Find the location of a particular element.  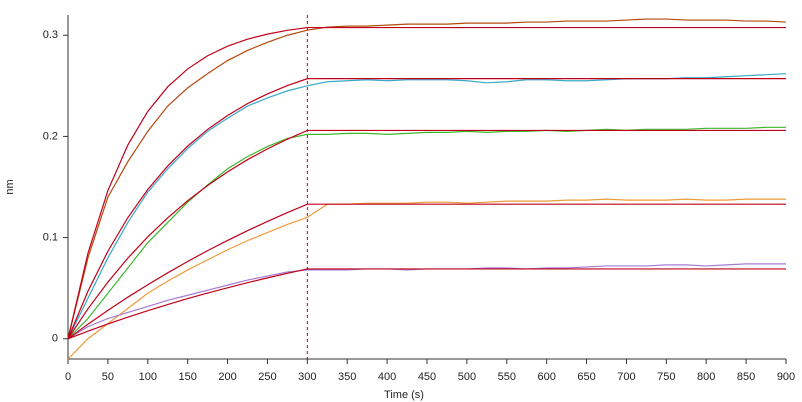

y-tick-label: 0 is located at coordinates (55, 339).